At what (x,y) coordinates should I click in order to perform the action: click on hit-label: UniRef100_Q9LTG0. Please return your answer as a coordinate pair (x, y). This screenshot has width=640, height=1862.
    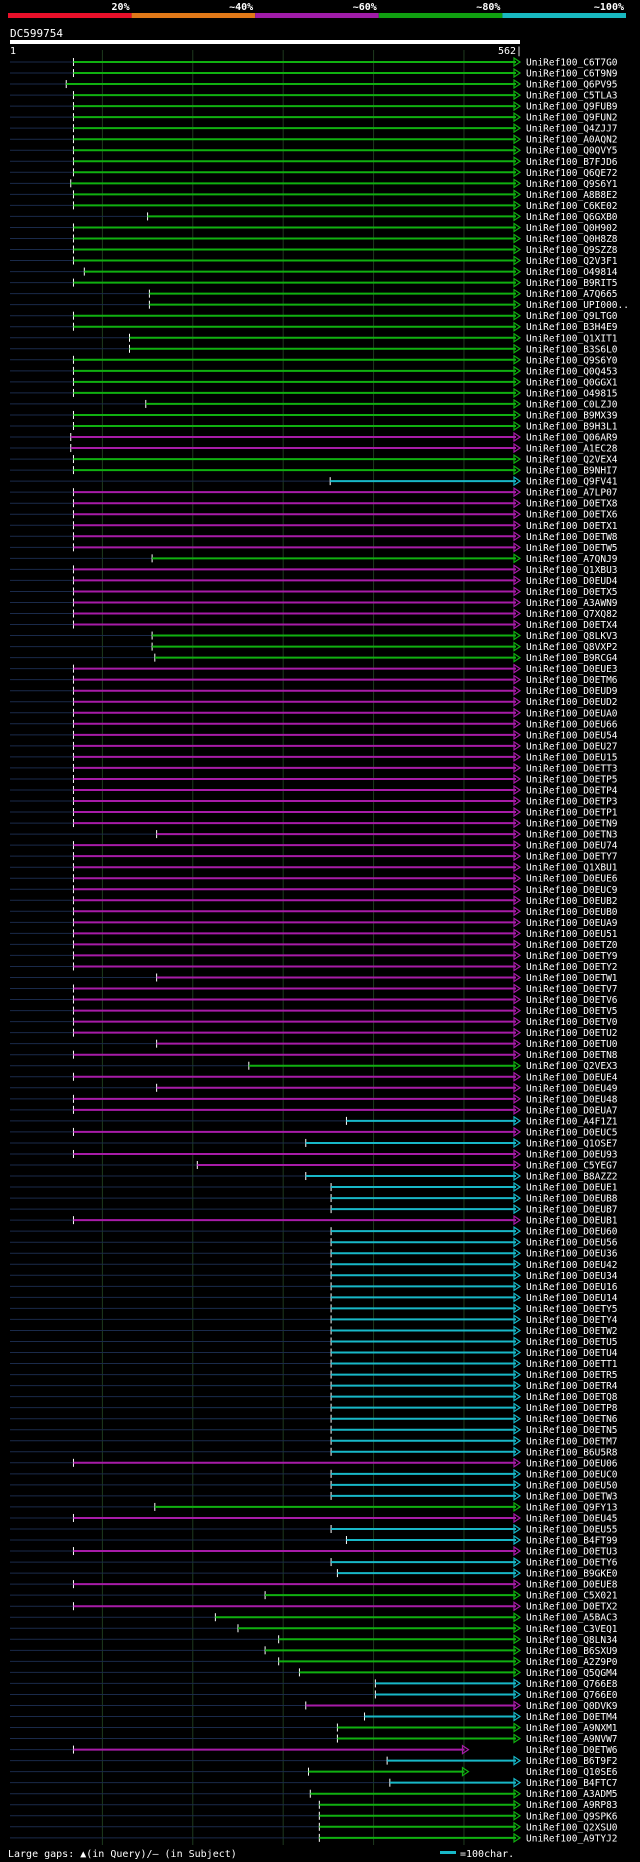
    Looking at the image, I should click on (572, 316).